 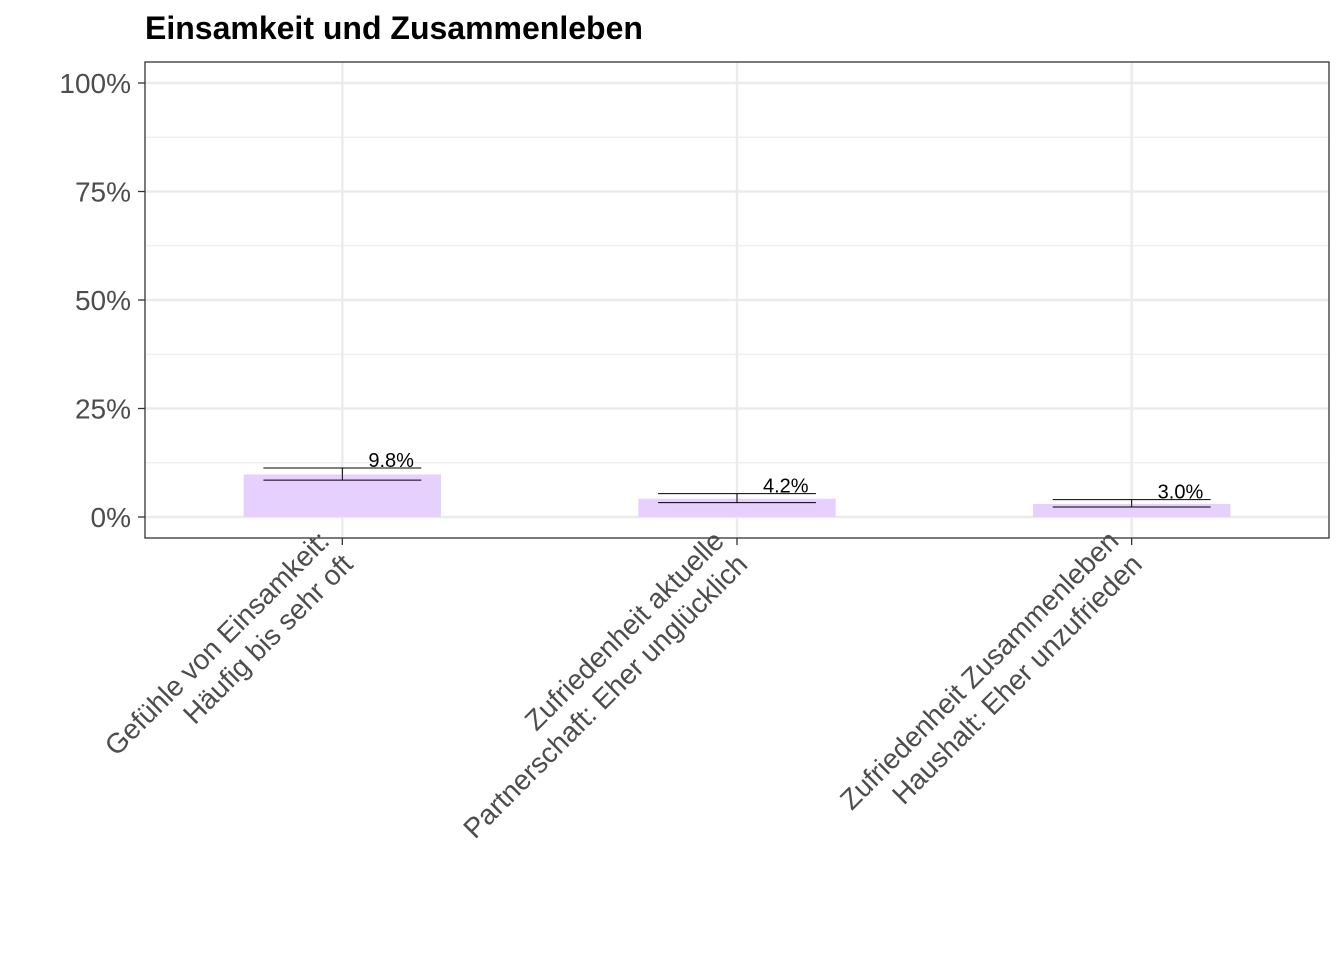 I want to click on y-tick-label: 0%, so click(x=111, y=517).